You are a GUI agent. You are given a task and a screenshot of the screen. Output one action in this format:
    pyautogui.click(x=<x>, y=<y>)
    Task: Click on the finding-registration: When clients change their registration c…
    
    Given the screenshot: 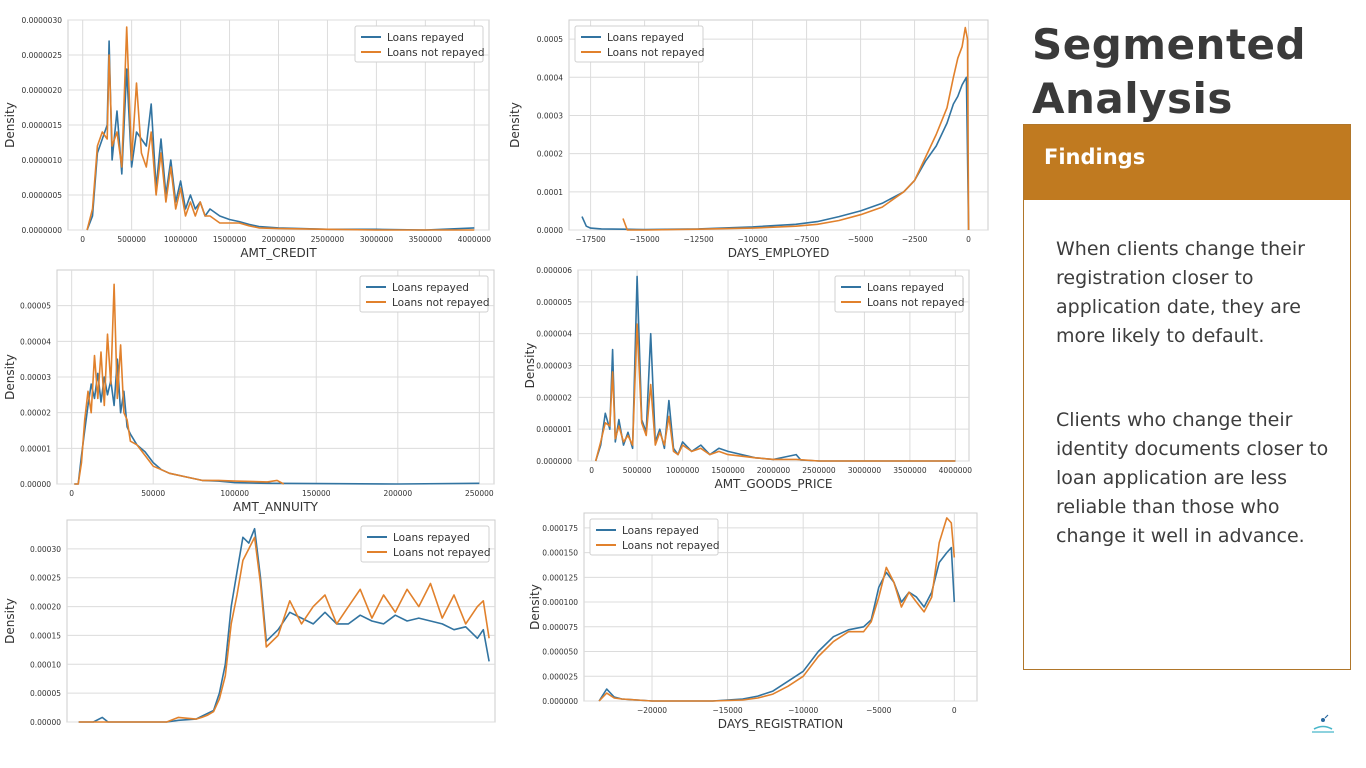 What is the action you would take?
    pyautogui.click(x=1180, y=292)
    